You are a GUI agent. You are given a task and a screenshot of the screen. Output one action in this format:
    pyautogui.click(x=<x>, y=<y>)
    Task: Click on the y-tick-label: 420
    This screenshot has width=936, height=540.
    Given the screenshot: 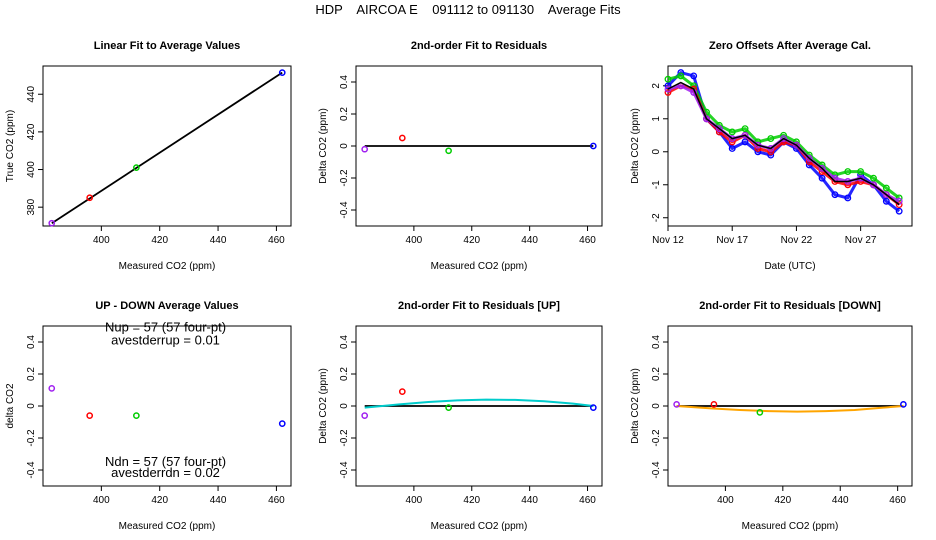 What is the action you would take?
    pyautogui.click(x=31, y=131)
    